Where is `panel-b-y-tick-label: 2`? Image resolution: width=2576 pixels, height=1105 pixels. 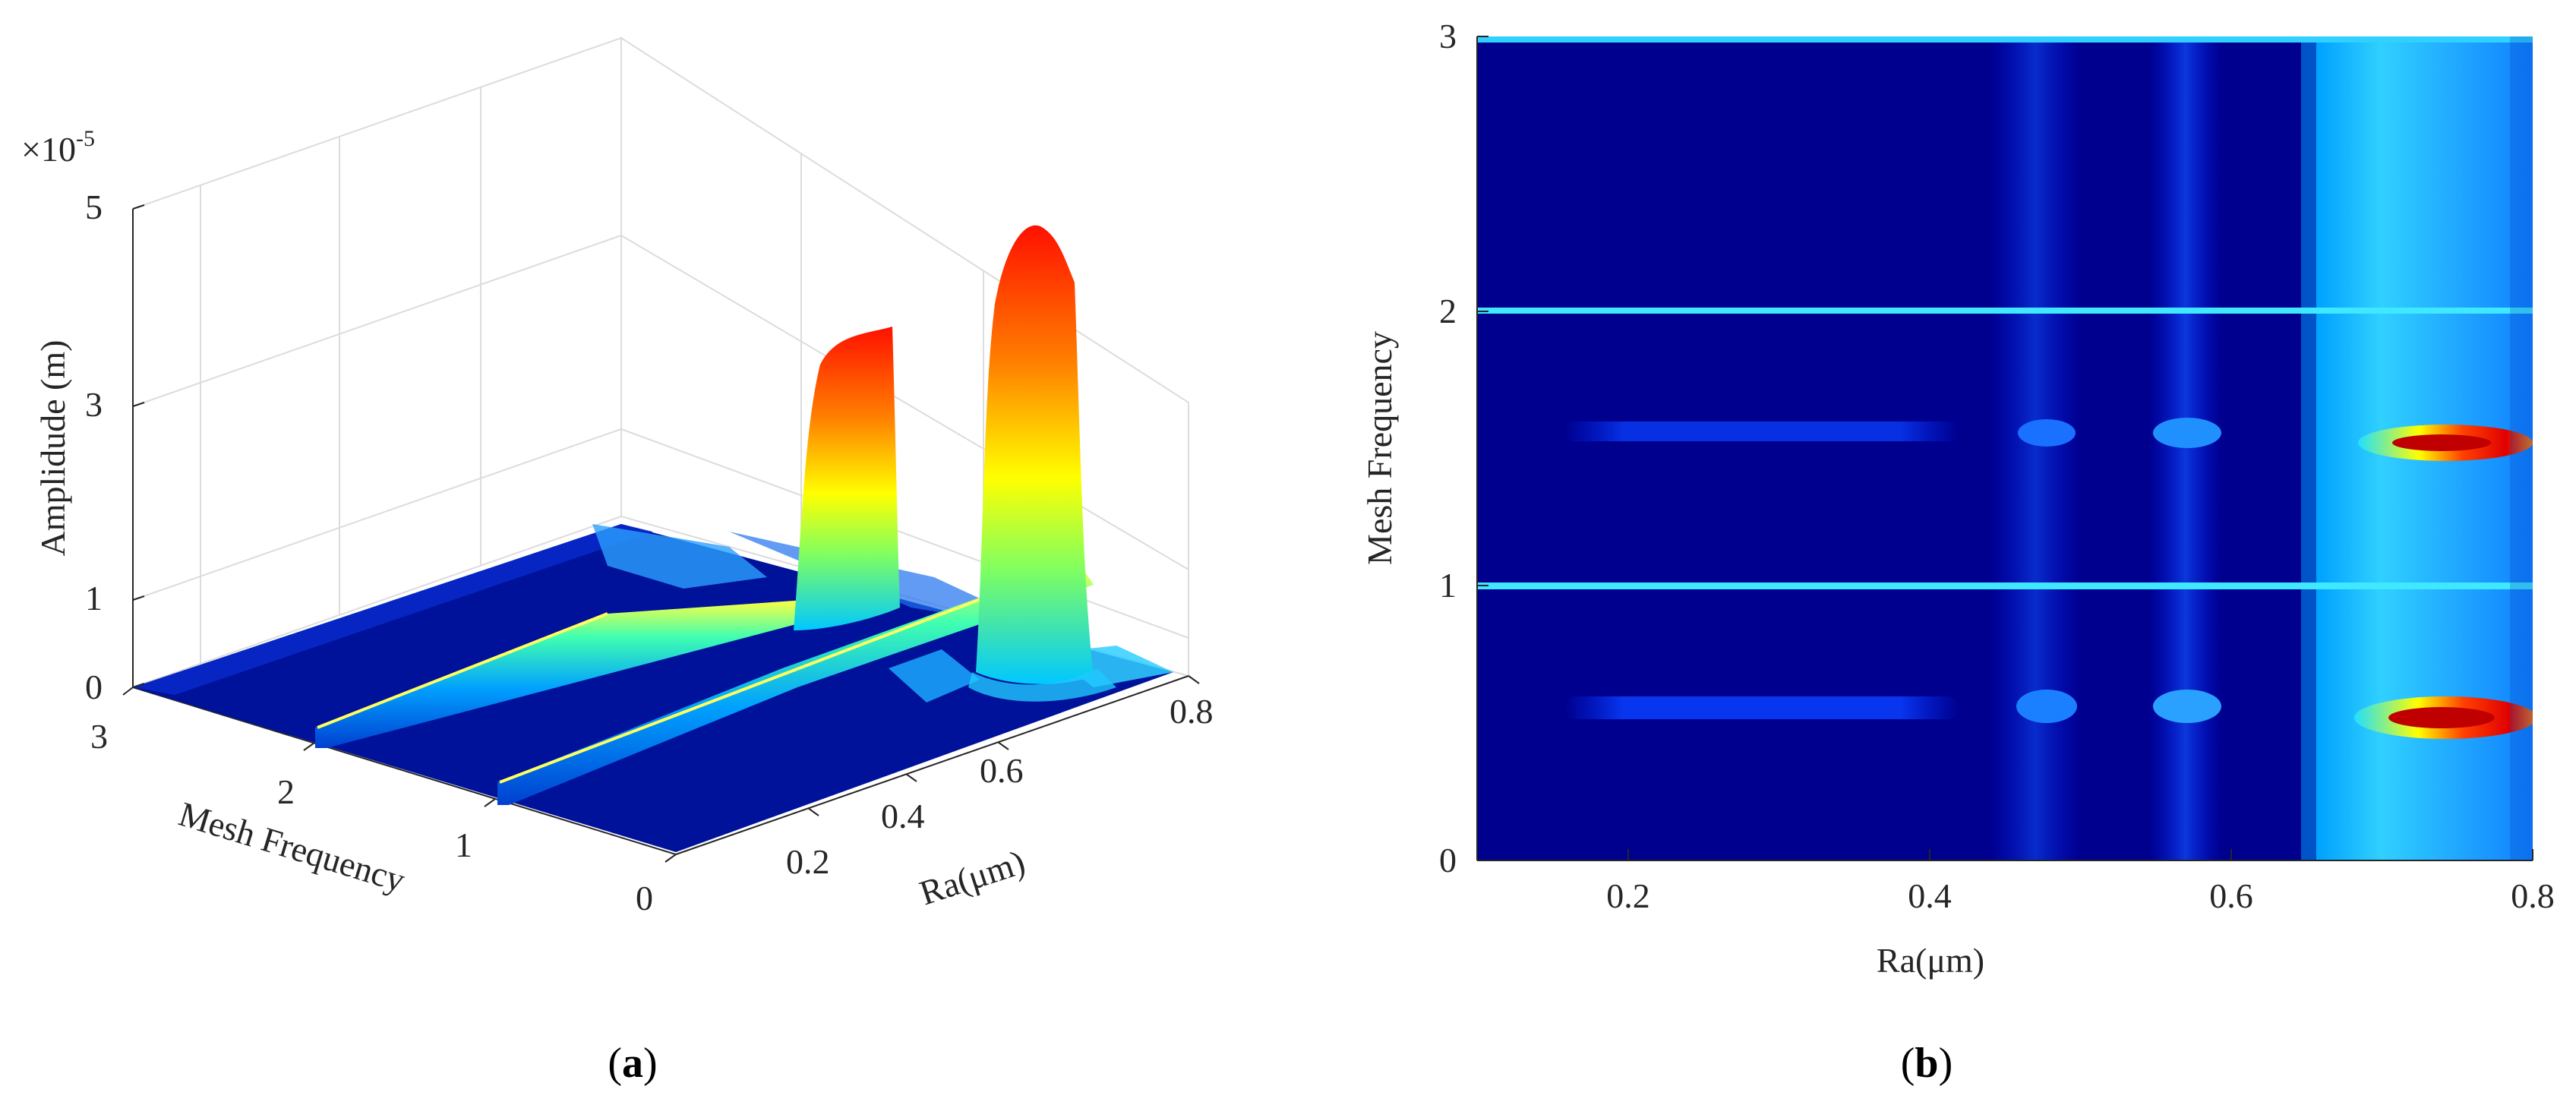
panel-b-y-tick-label: 2 is located at coordinates (1448, 311).